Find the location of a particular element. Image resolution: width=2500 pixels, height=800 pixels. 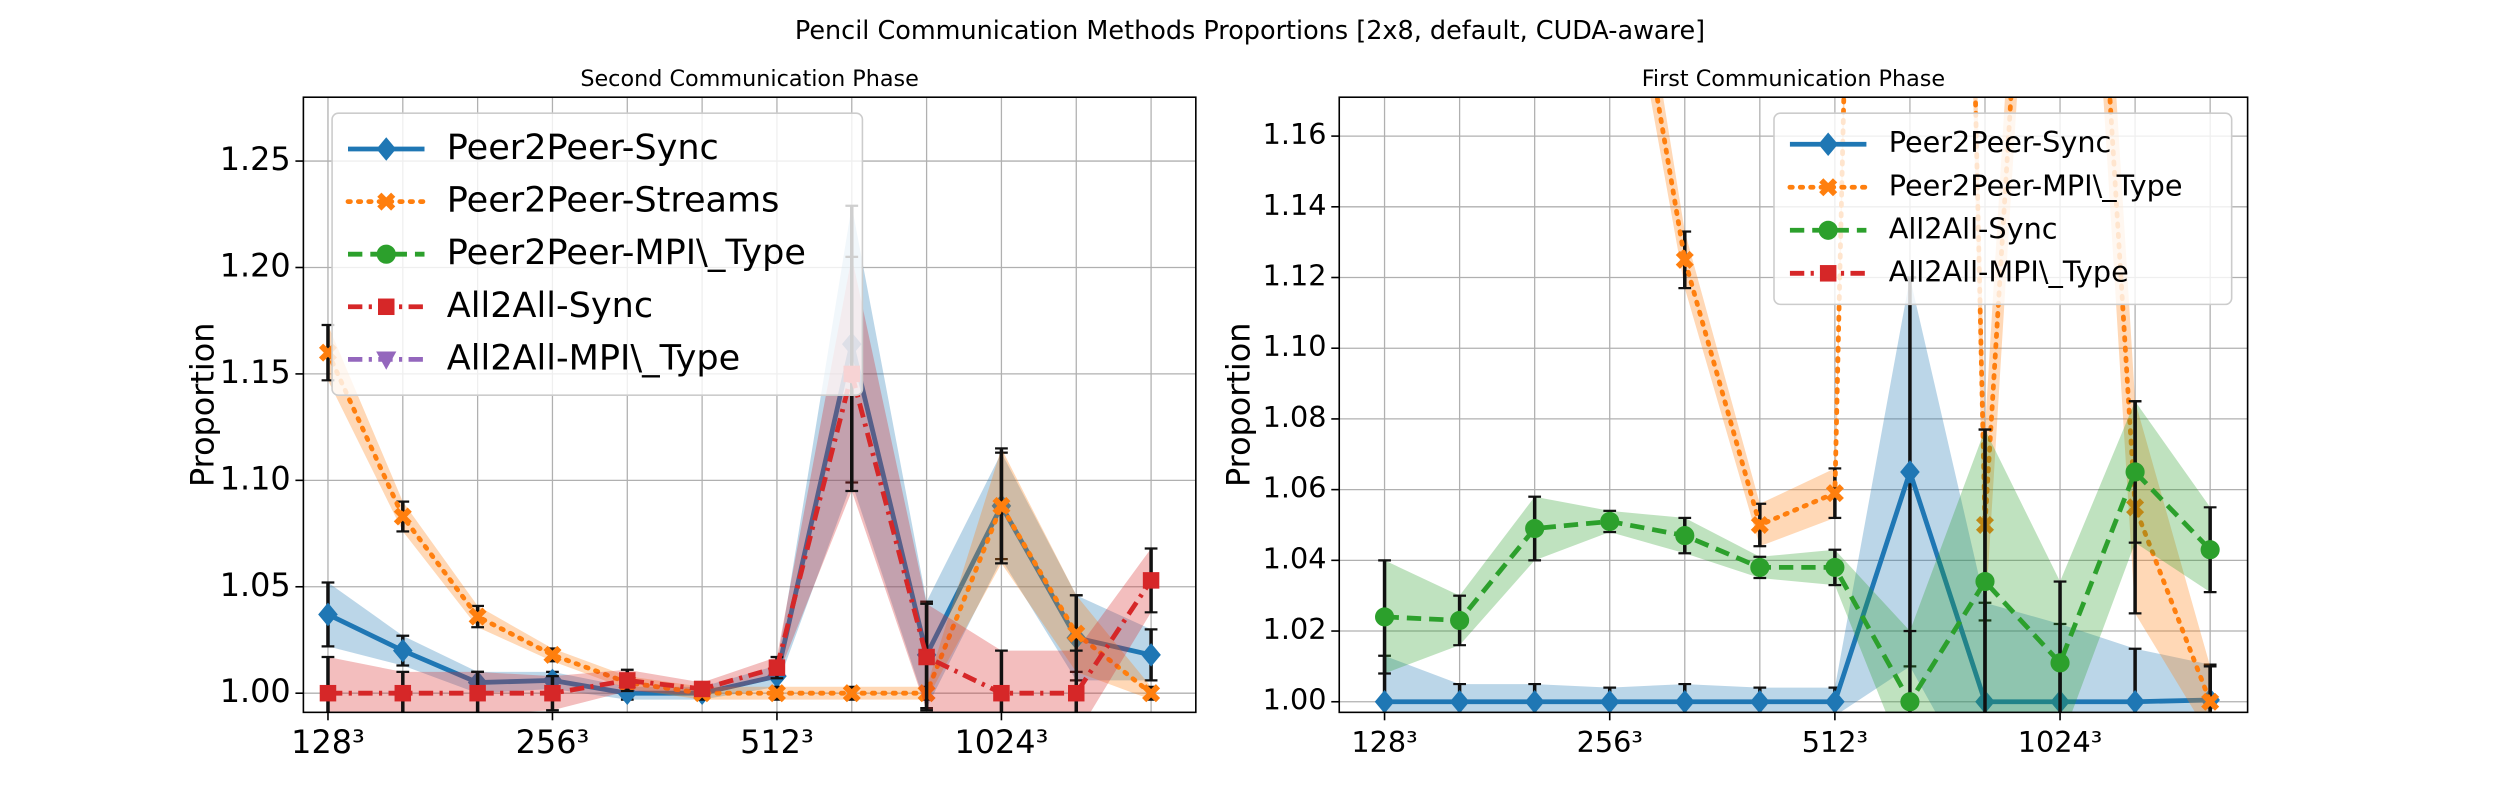

legend-frame is located at coordinates (2003, 209).